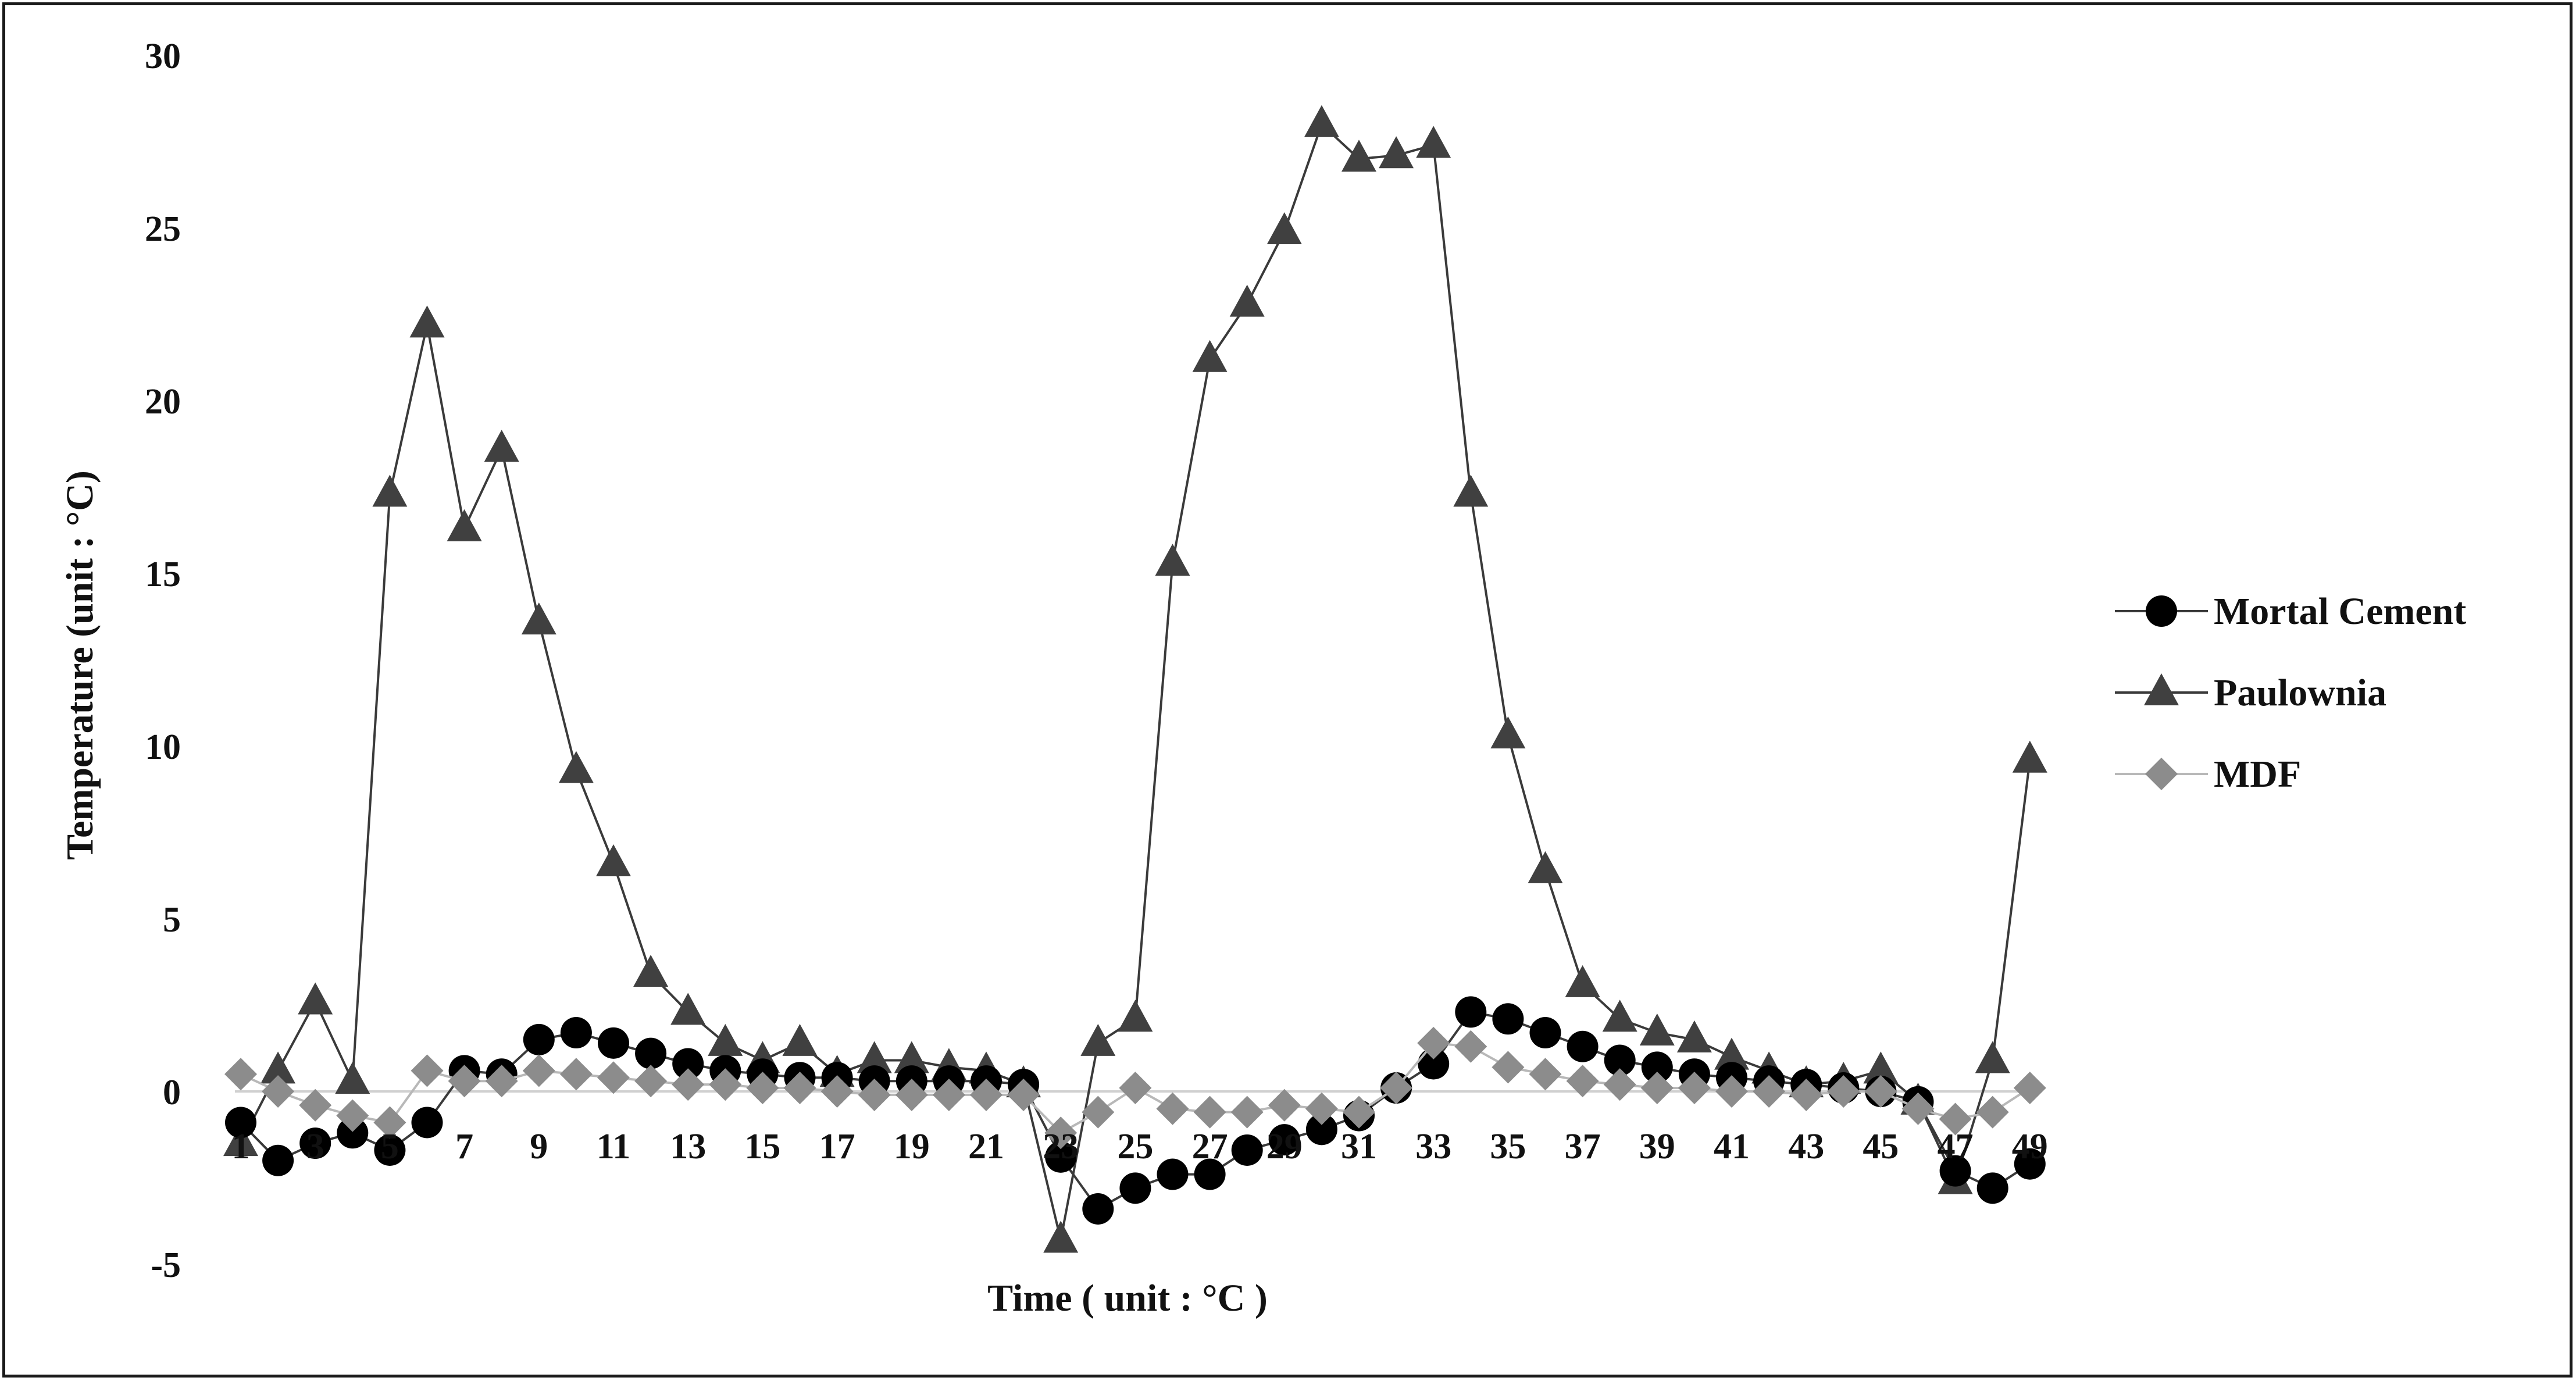 This screenshot has height=1381, width=2576. I want to click on y-tick-label: -5, so click(166, 1265).